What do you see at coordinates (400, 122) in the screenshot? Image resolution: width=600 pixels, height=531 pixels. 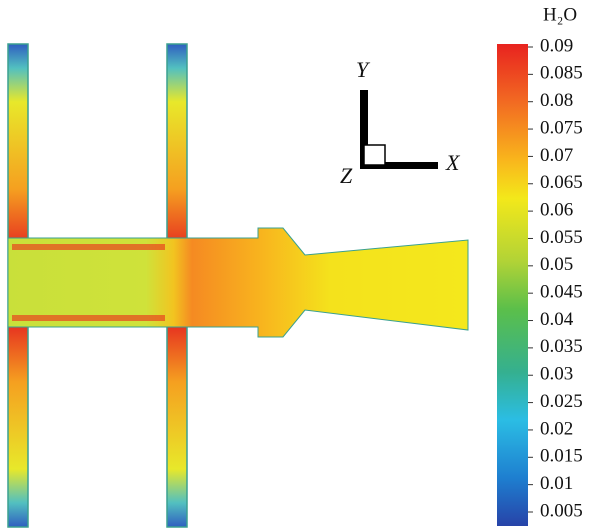 I see `axis-triad: Y X Z` at bounding box center [400, 122].